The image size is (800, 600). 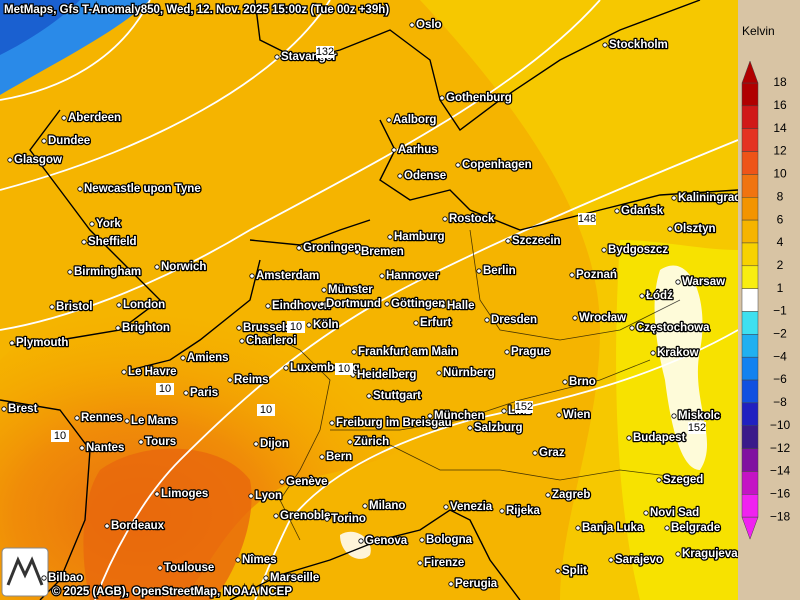 What do you see at coordinates (530, 352) in the screenshot?
I see `city-label: Prague` at bounding box center [530, 352].